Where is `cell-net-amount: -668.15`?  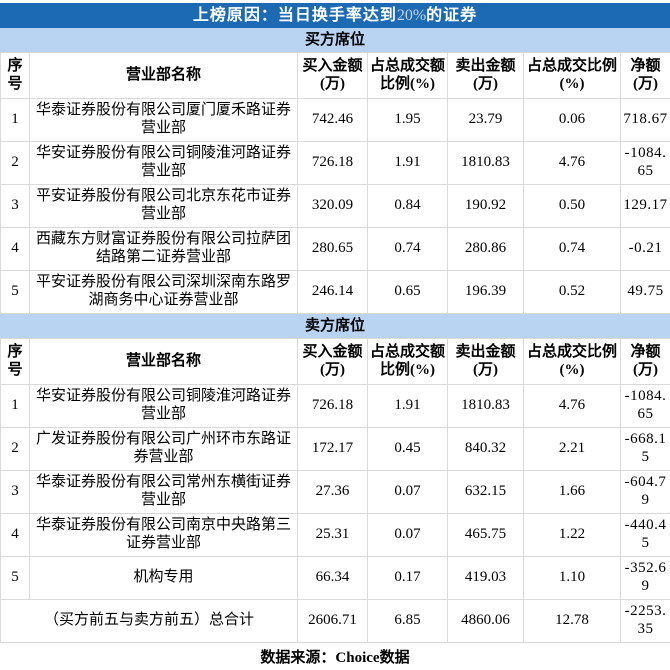 cell-net-amount: -668.15 is located at coordinates (645, 449).